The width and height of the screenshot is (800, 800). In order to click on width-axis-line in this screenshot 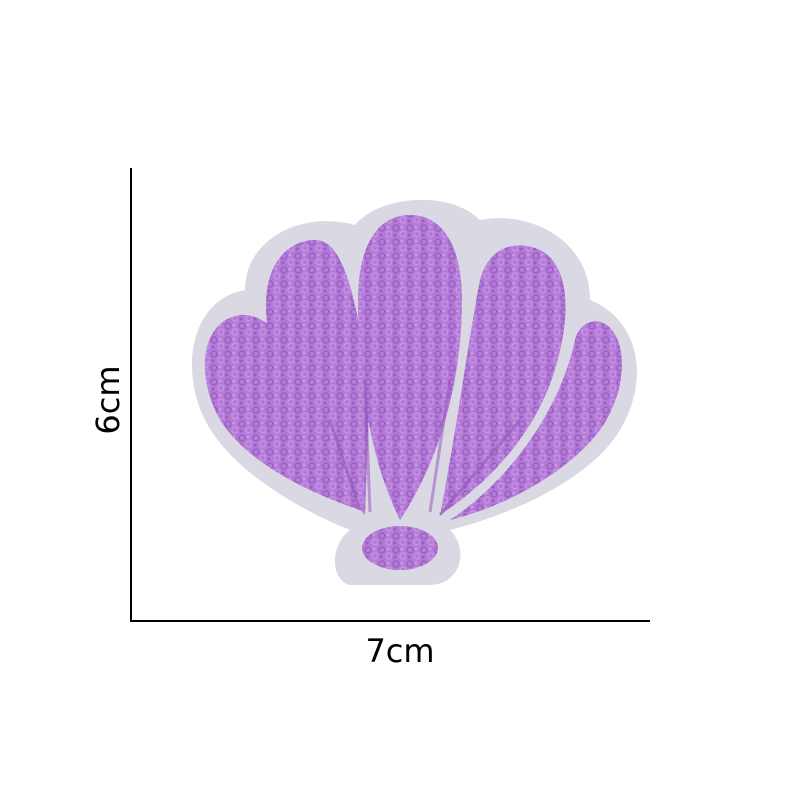, I will do `click(390, 621)`.